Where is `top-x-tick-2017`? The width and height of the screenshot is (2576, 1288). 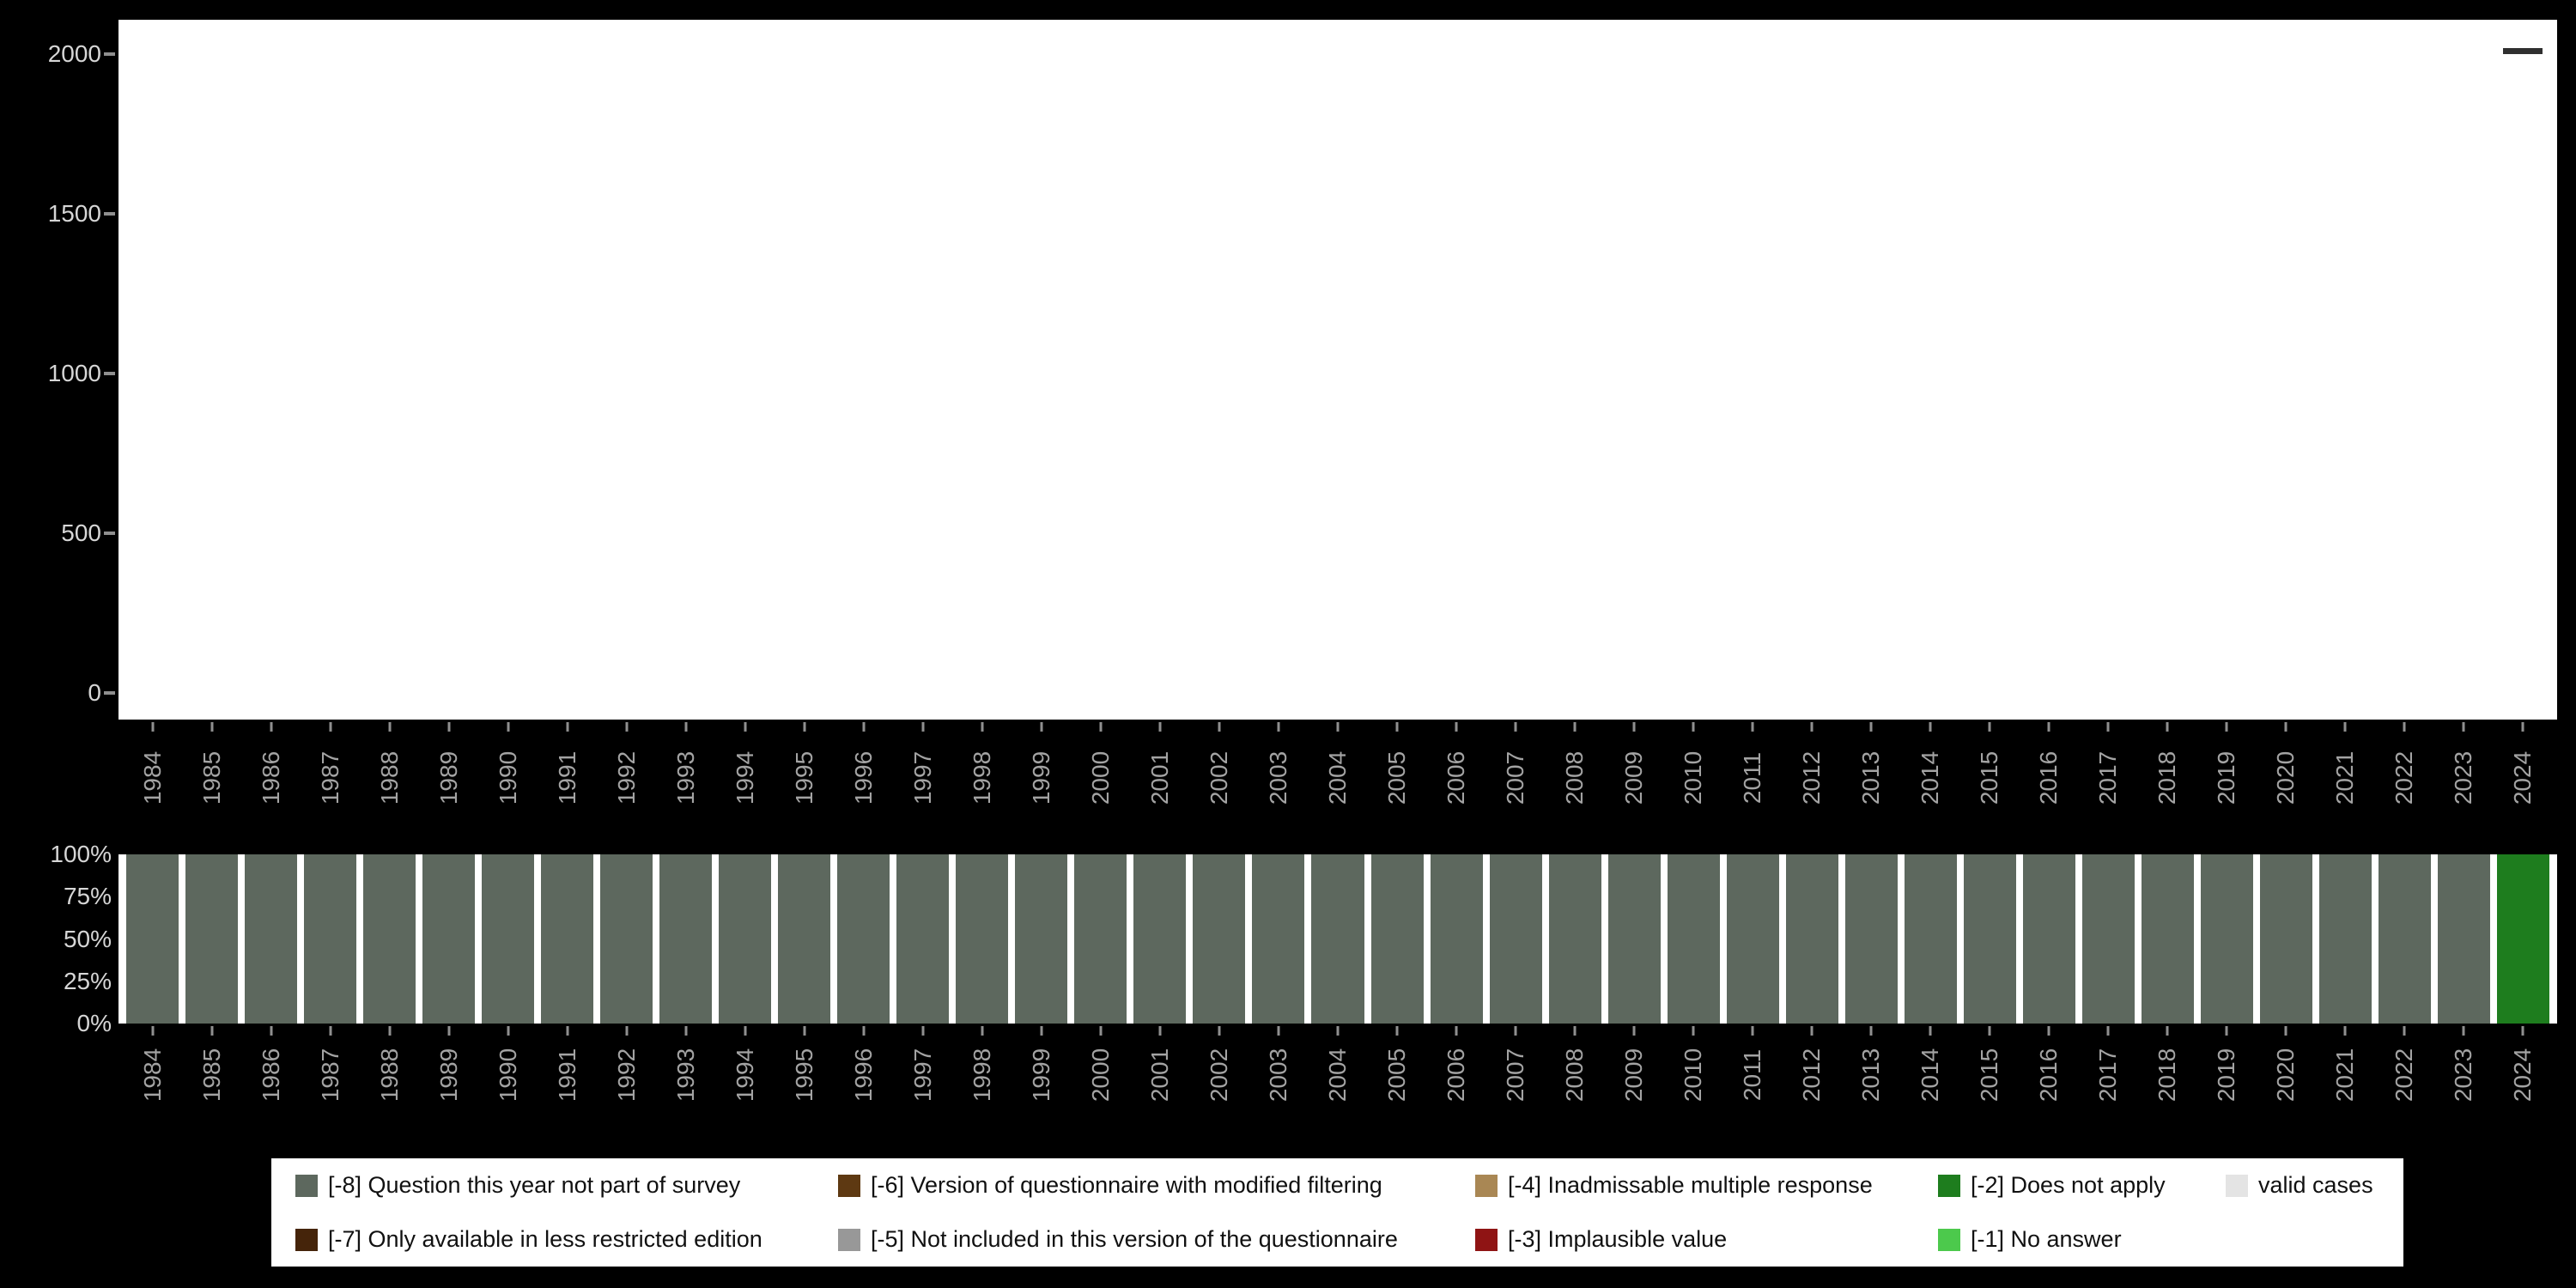
top-x-tick-2017 is located at coordinates (2108, 727).